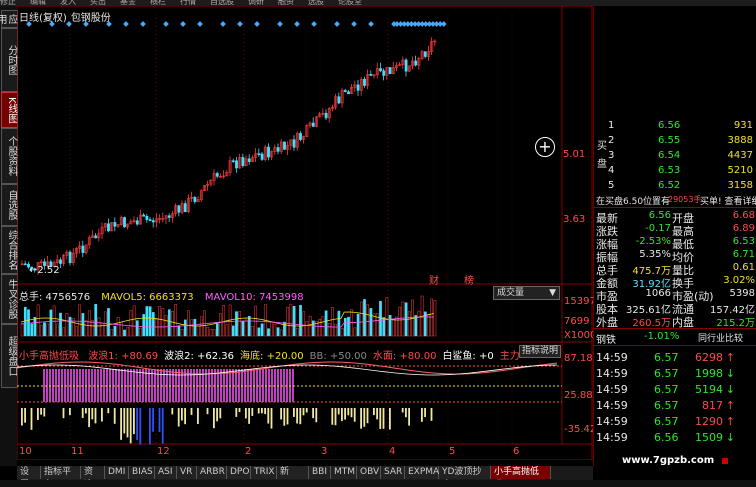 This screenshot has width=756, height=487. Describe the element at coordinates (68, 3) in the screenshot. I see `top-menu-item: 发入` at that location.